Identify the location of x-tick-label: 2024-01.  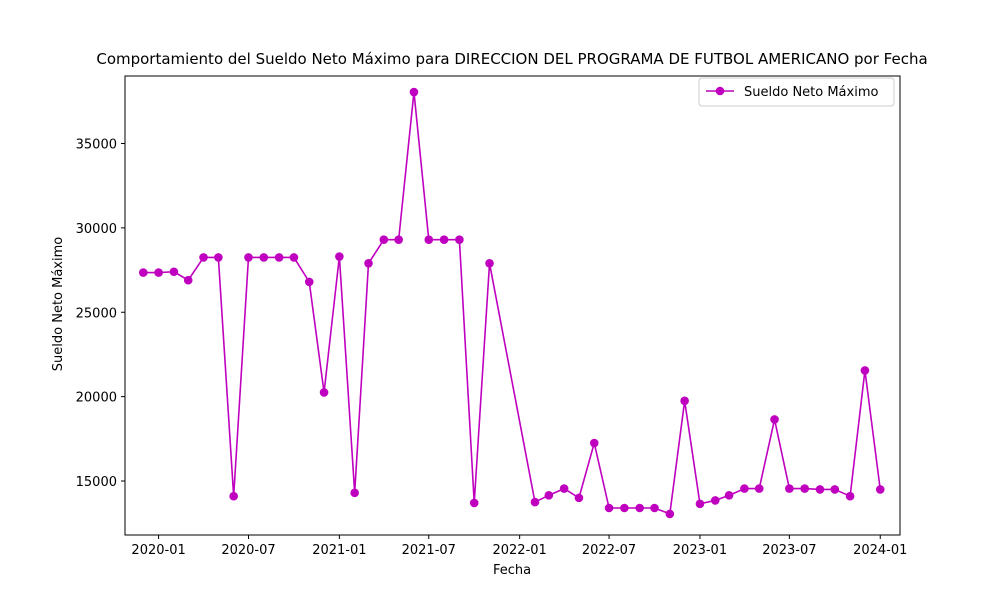
(880, 550).